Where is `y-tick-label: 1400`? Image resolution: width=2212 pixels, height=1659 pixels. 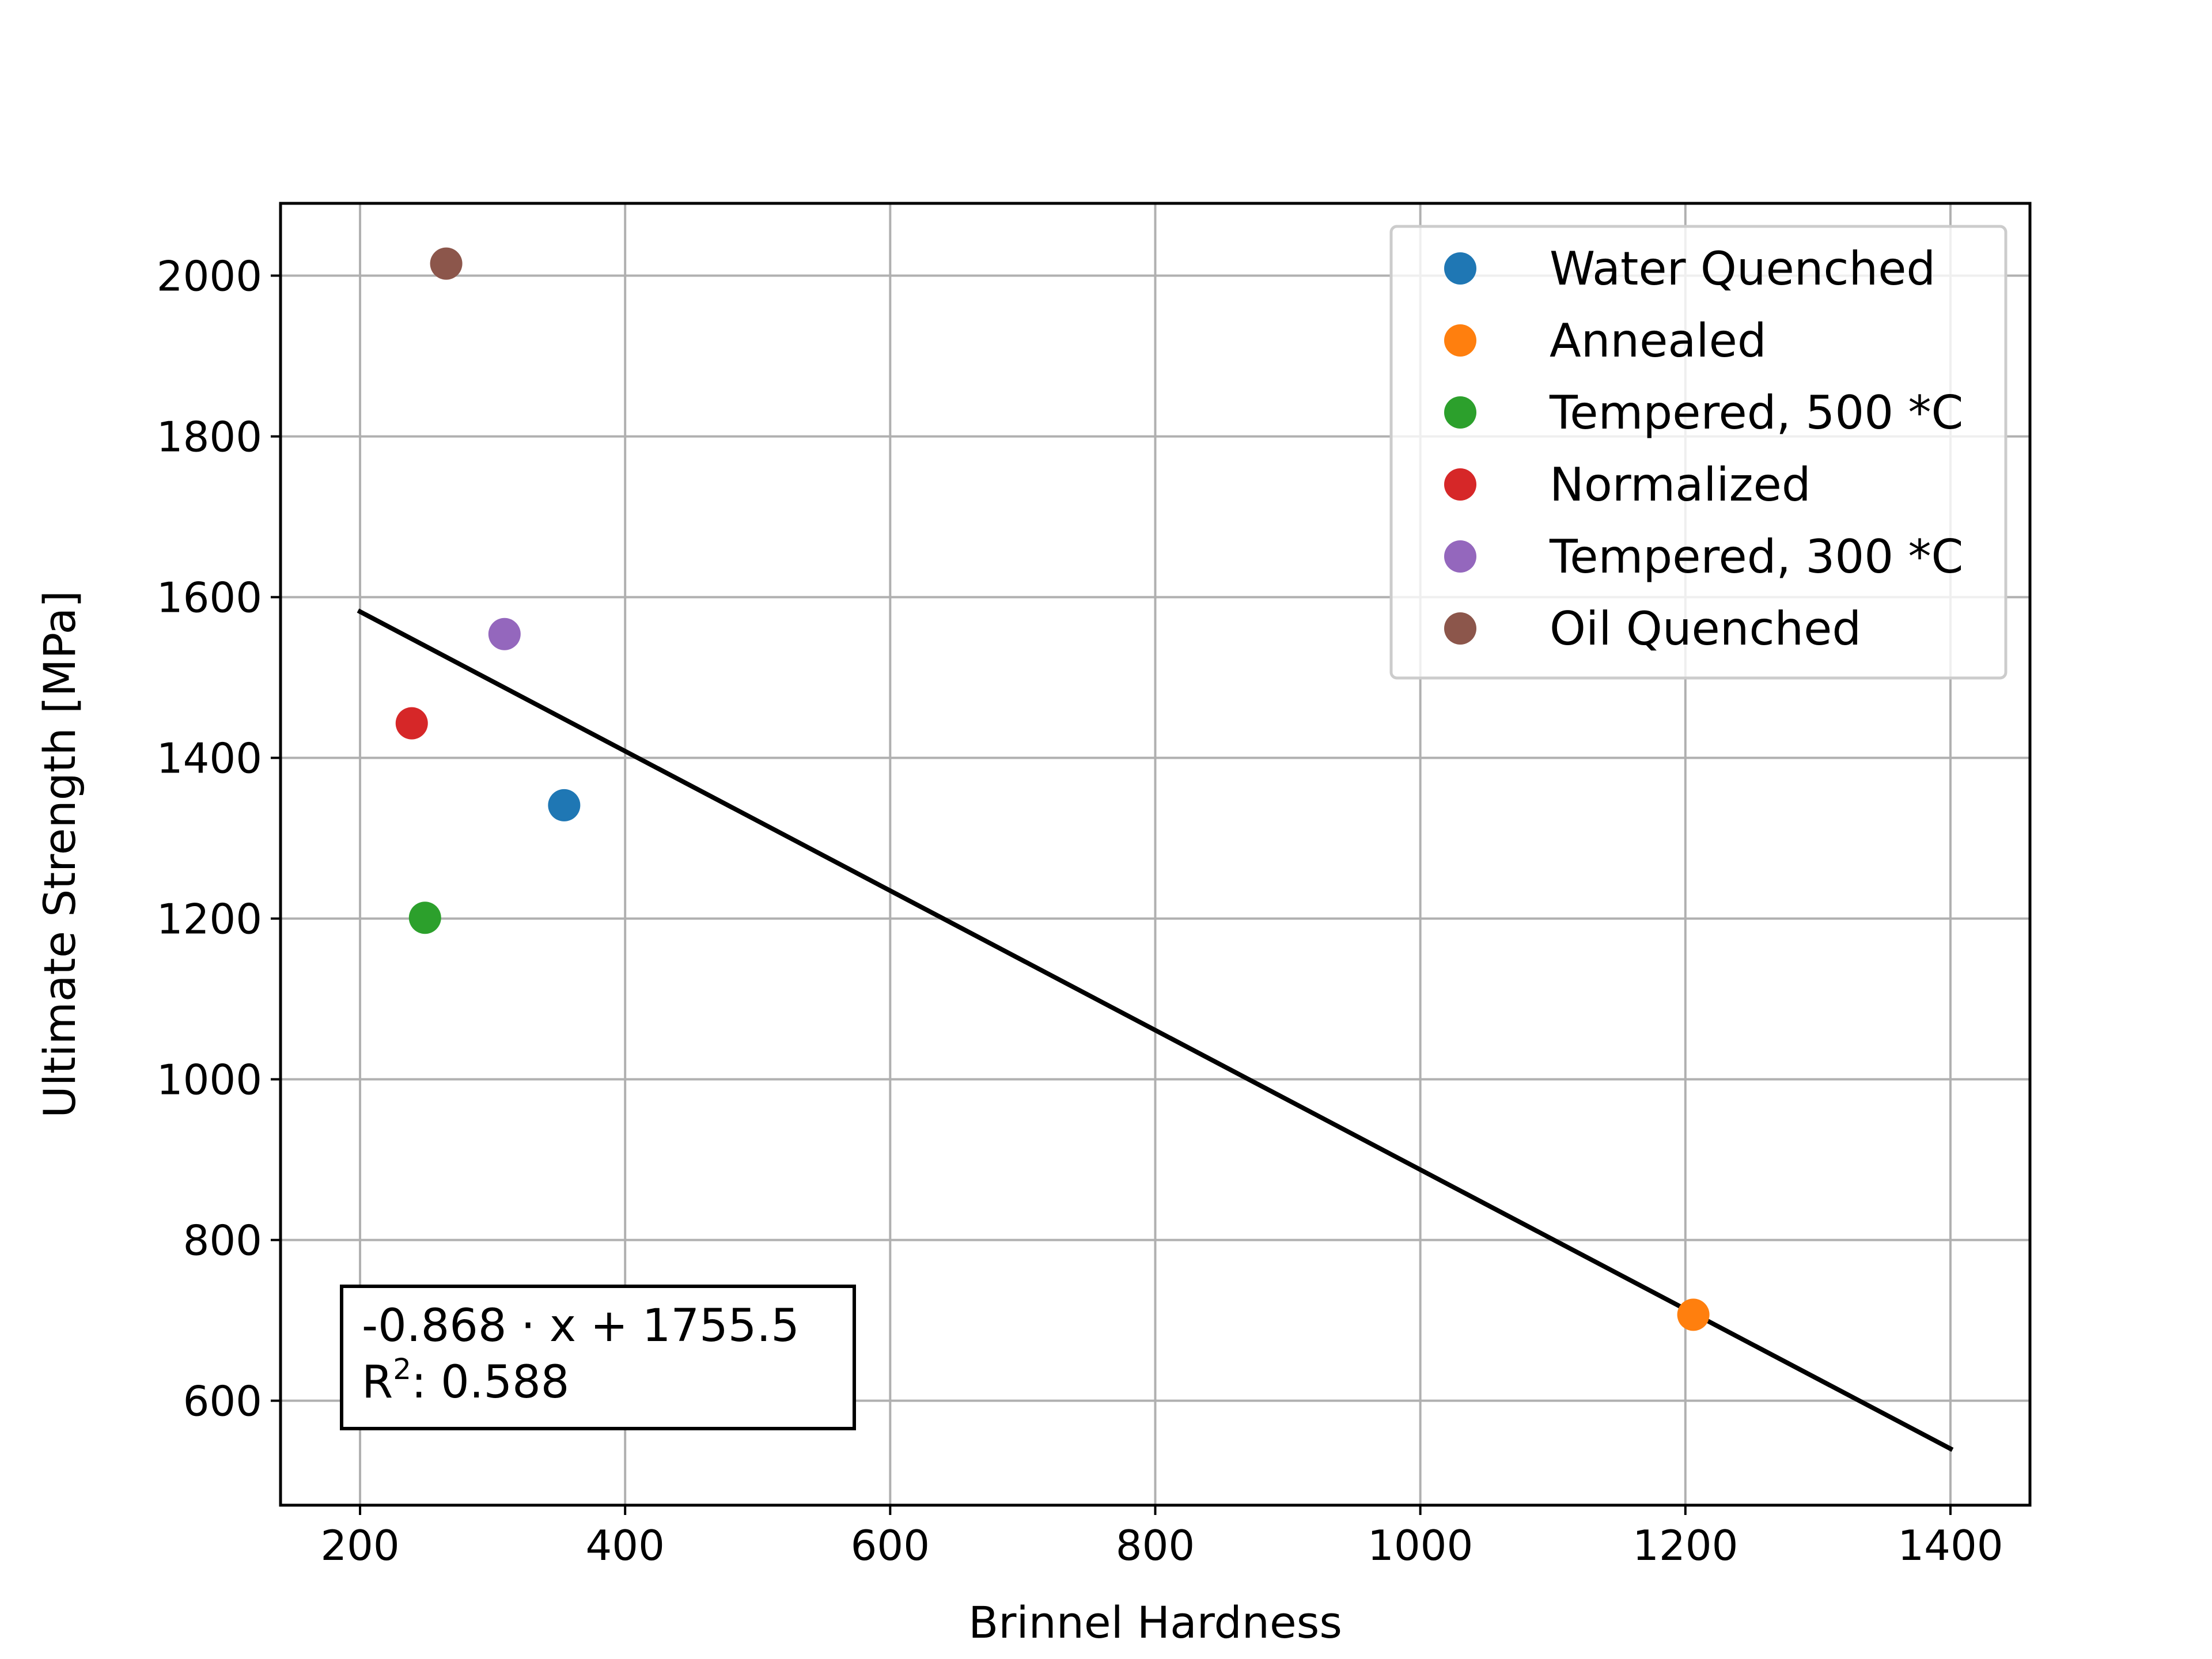 y-tick-label: 1400 is located at coordinates (209, 758).